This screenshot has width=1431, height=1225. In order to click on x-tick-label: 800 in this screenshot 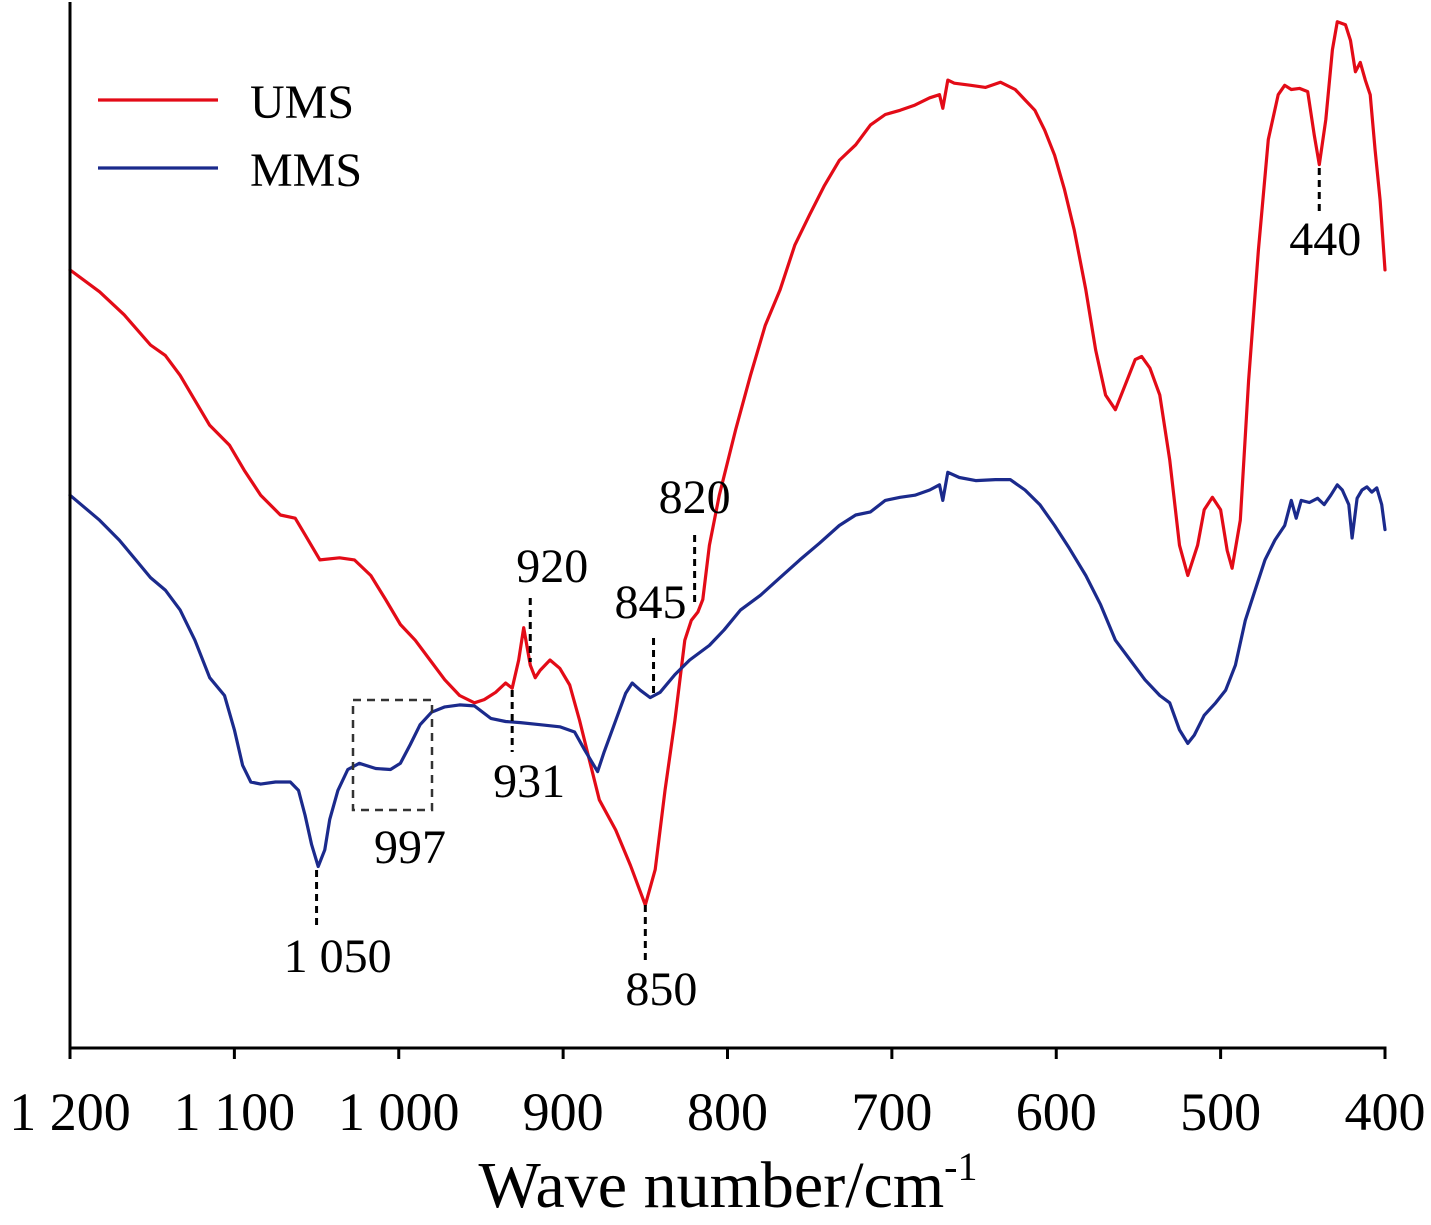, I will do `click(727, 1112)`.